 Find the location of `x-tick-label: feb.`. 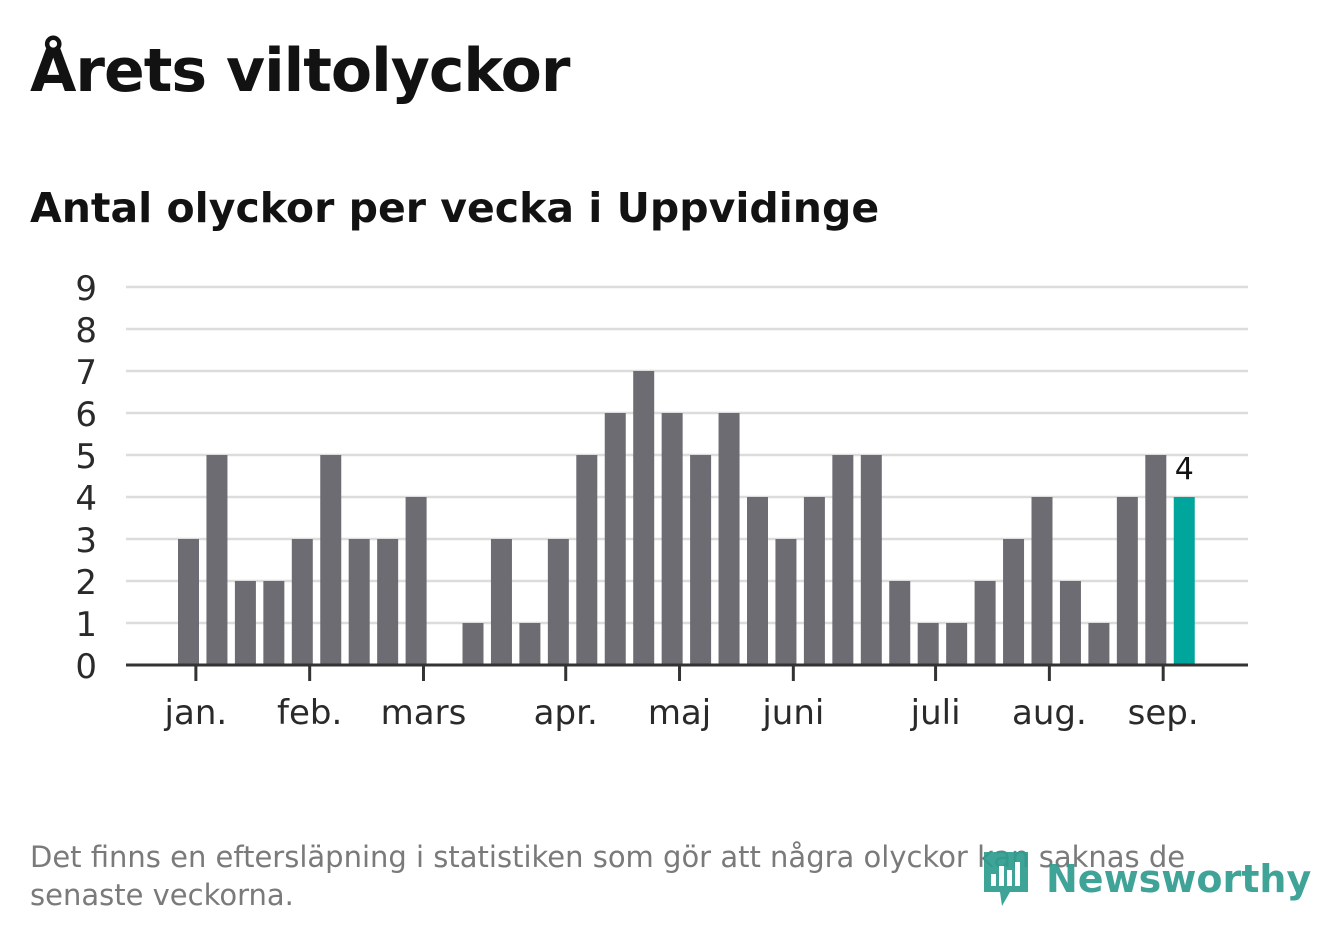

x-tick-label: feb. is located at coordinates (309, 713).